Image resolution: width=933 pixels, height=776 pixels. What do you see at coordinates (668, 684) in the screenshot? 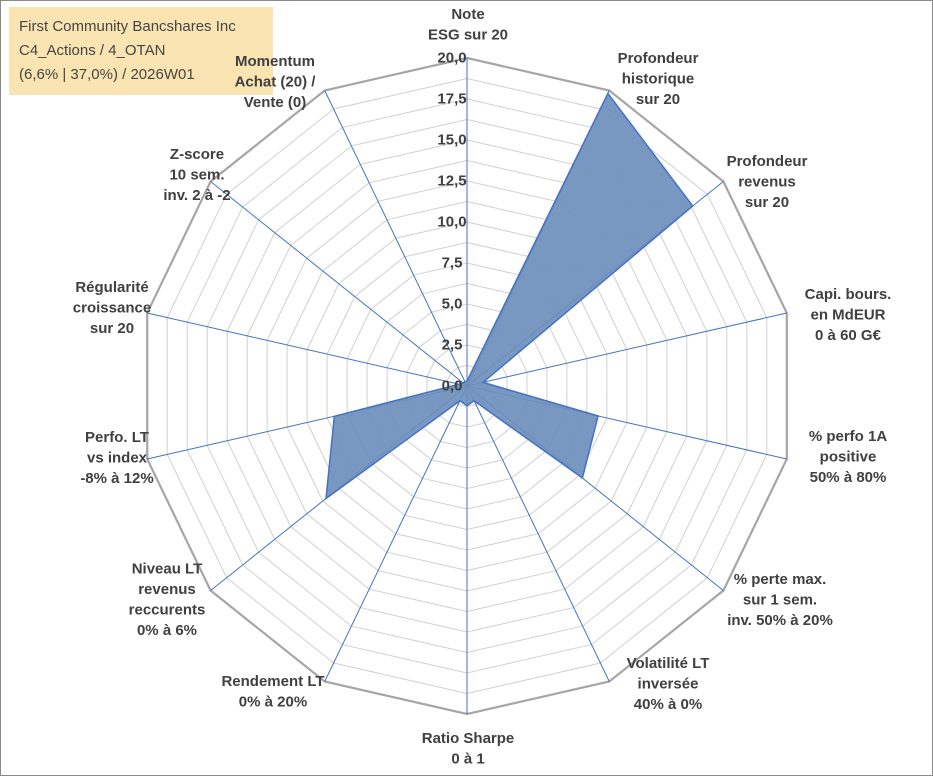
I see `axis-category-label: Volatilité LT inversée 40% à 0%` at bounding box center [668, 684].